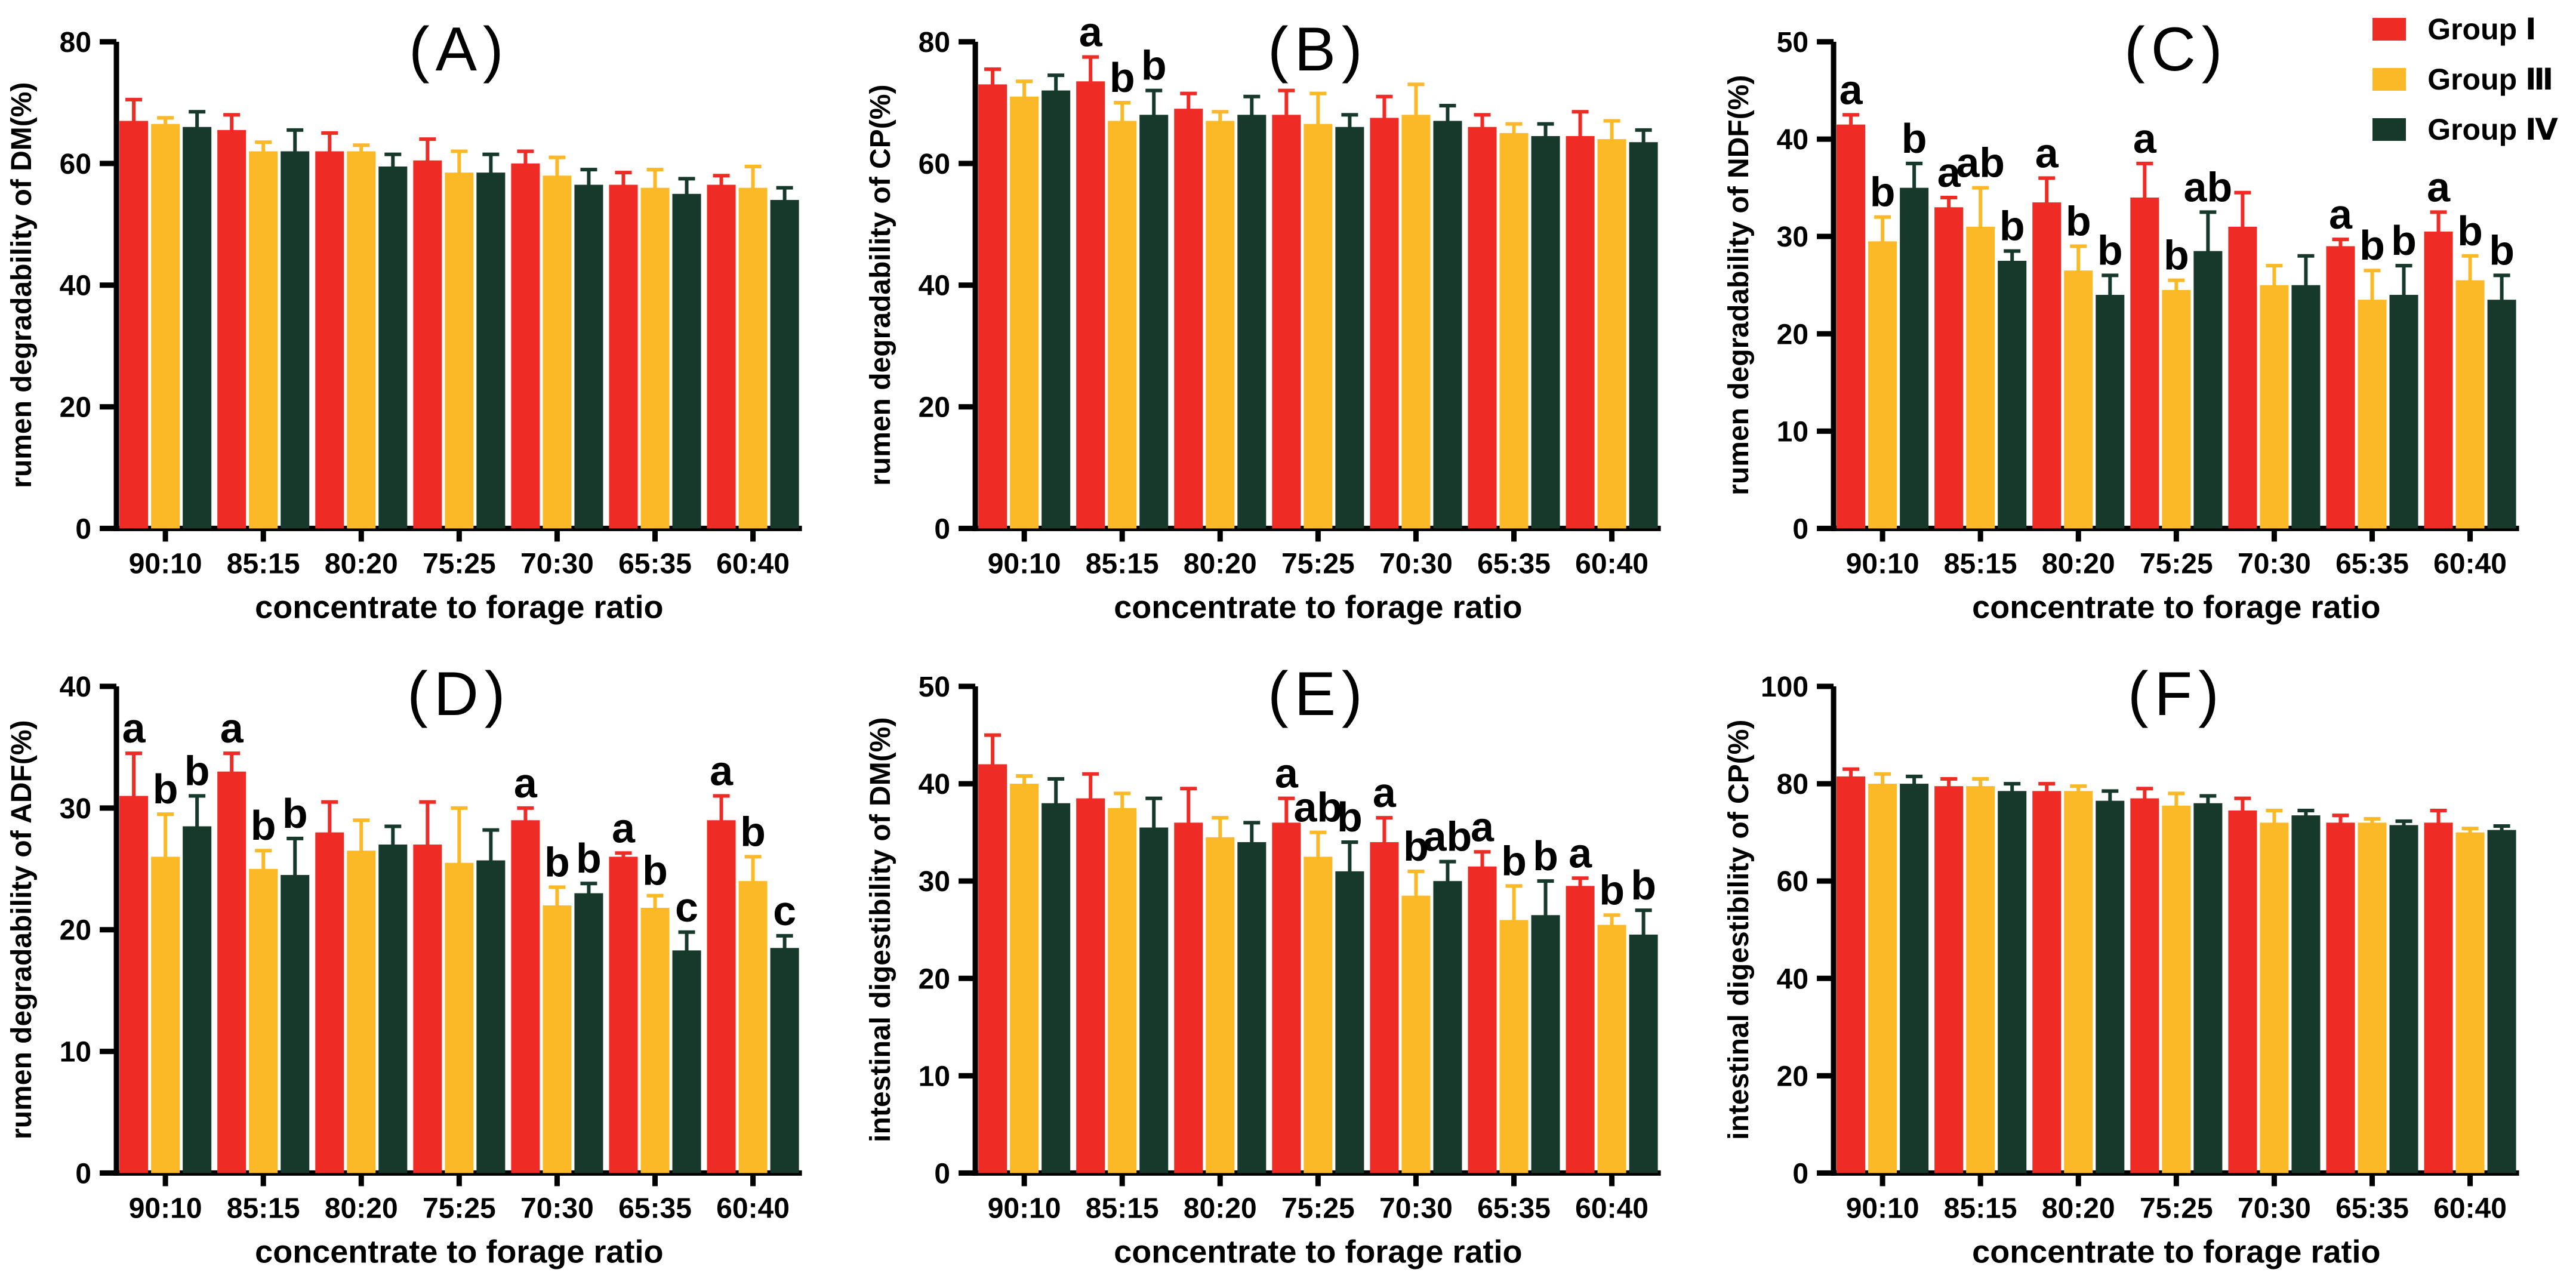 The image size is (2576, 1288). I want to click on panel-title: (B), so click(1318, 49).